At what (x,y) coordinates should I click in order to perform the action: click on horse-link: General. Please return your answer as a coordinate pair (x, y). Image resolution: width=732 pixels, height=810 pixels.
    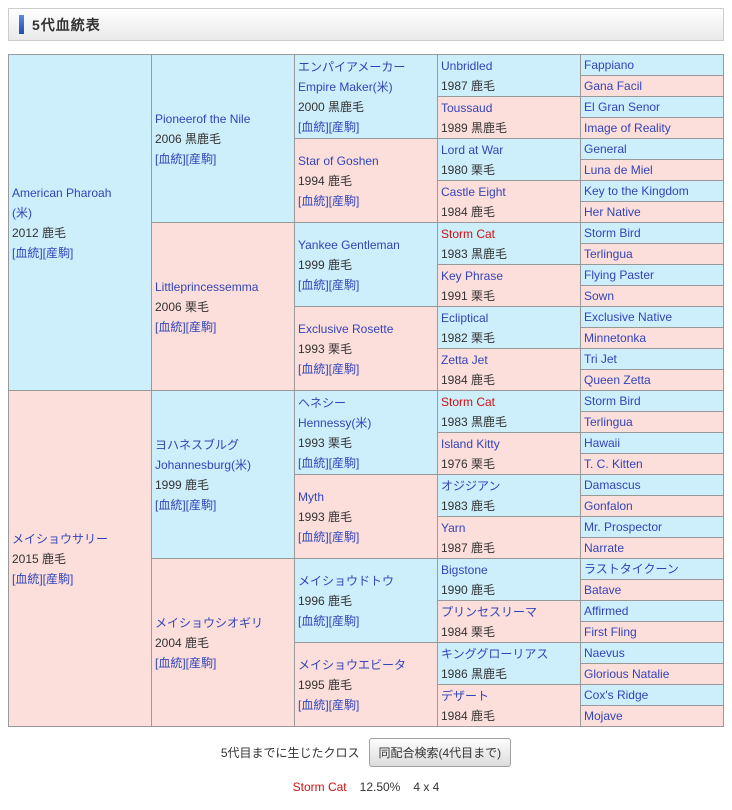
    Looking at the image, I should click on (605, 149).